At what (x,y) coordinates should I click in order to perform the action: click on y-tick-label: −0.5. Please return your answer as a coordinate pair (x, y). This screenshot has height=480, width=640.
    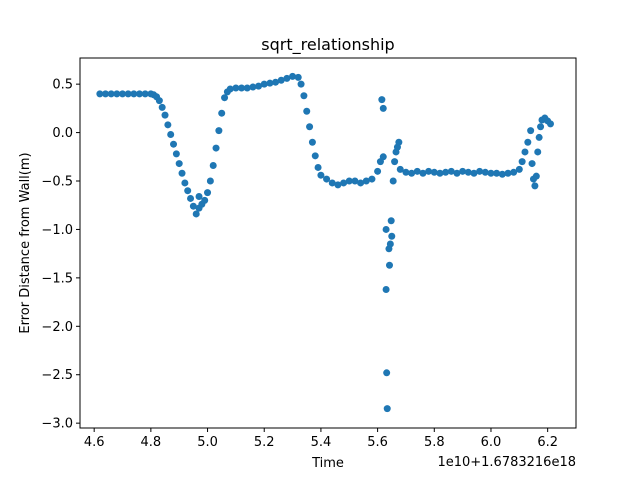
    Looking at the image, I should click on (57, 182).